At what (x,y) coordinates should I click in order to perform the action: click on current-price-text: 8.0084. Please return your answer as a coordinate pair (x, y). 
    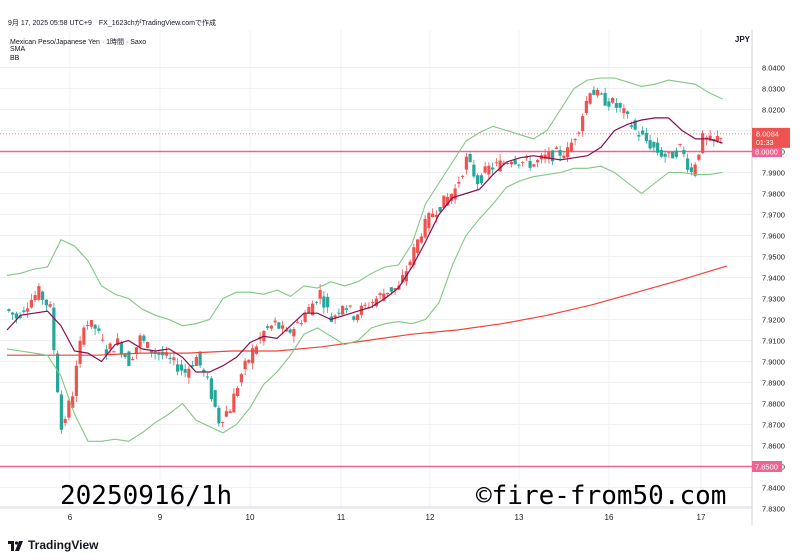
    Looking at the image, I should click on (767, 133).